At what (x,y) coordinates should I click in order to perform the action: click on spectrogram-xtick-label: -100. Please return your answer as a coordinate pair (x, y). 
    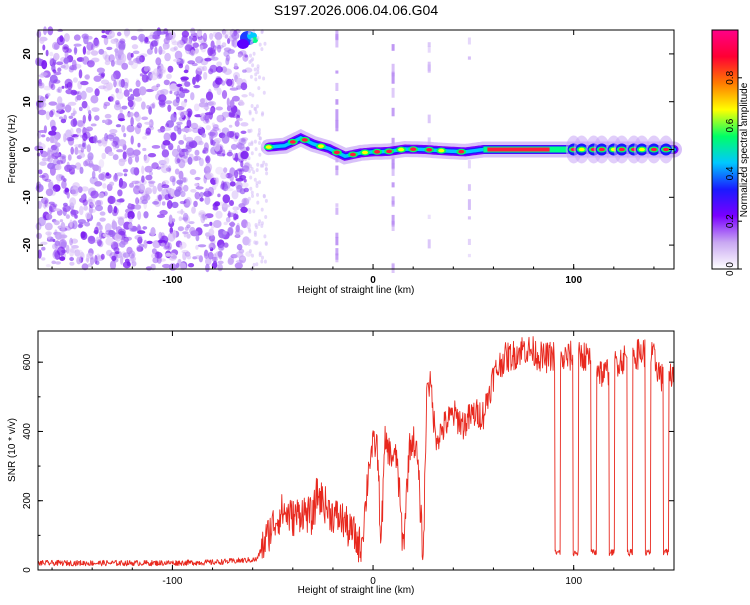
    Looking at the image, I should click on (172, 280).